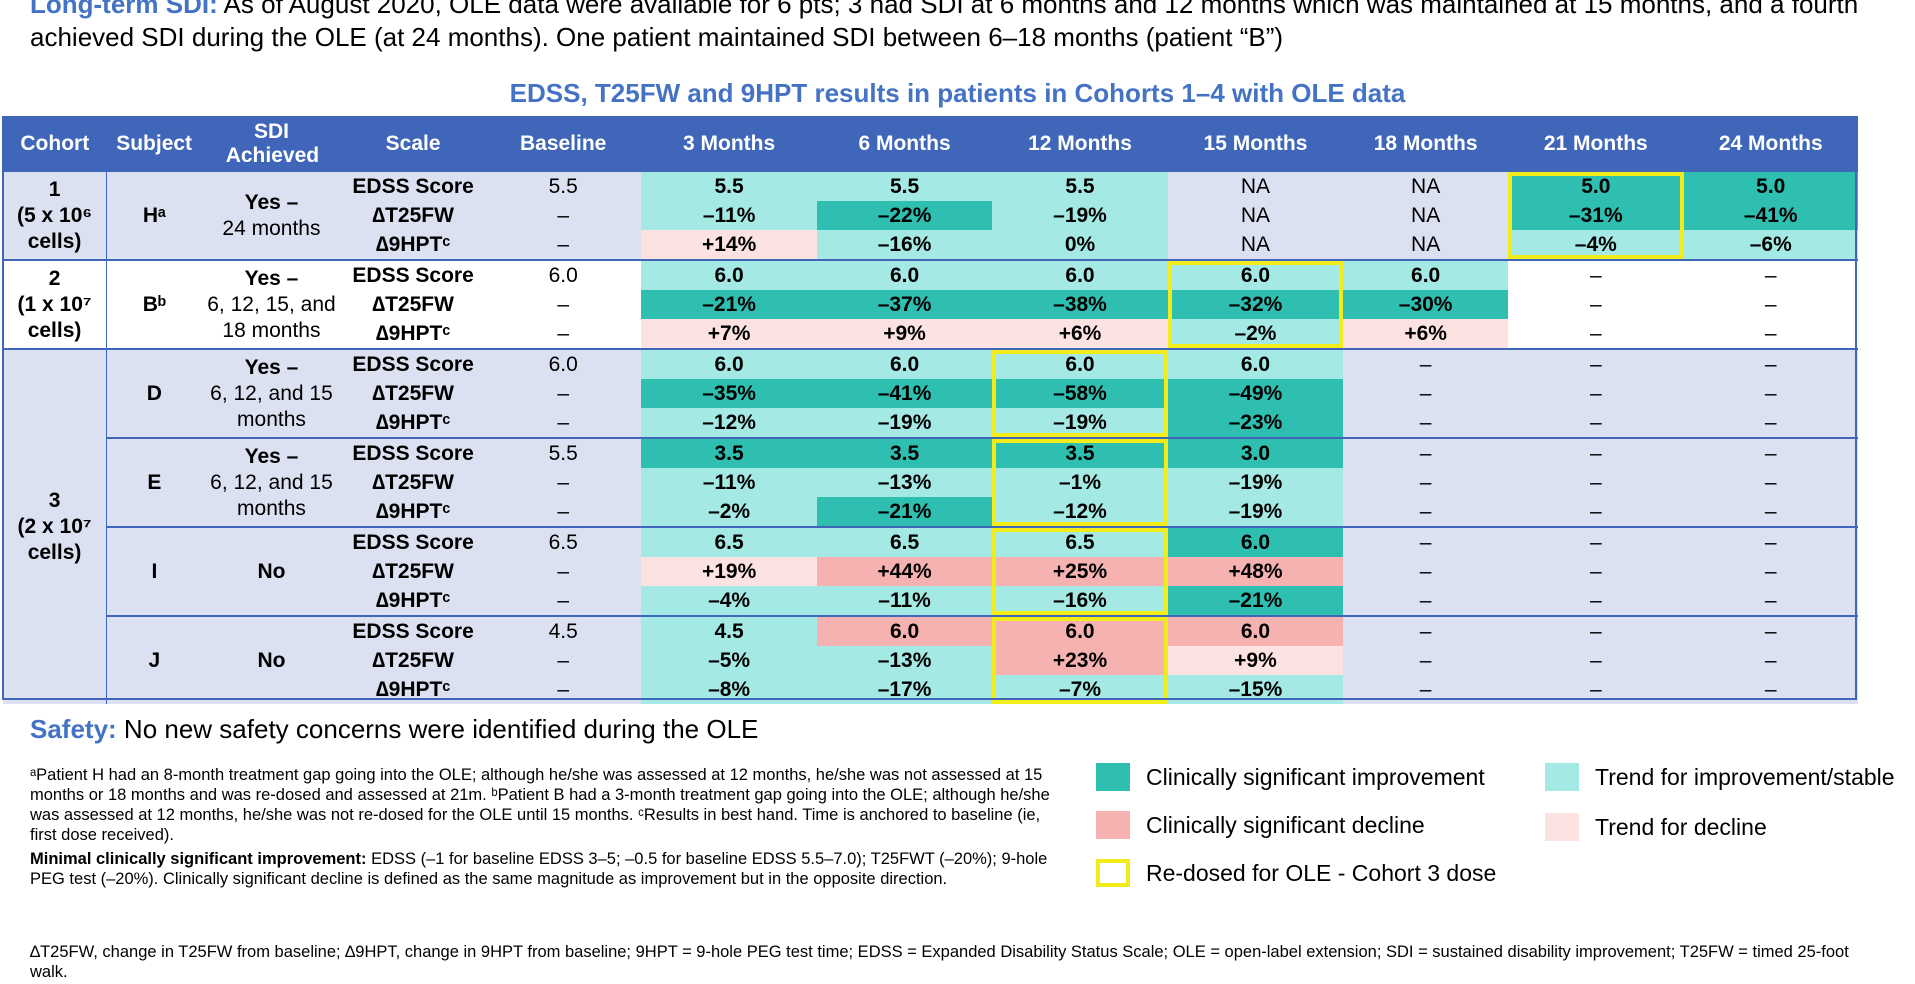  Describe the element at coordinates (904, 541) in the screenshot. I see `value-cell-6-months: 6.5` at that location.